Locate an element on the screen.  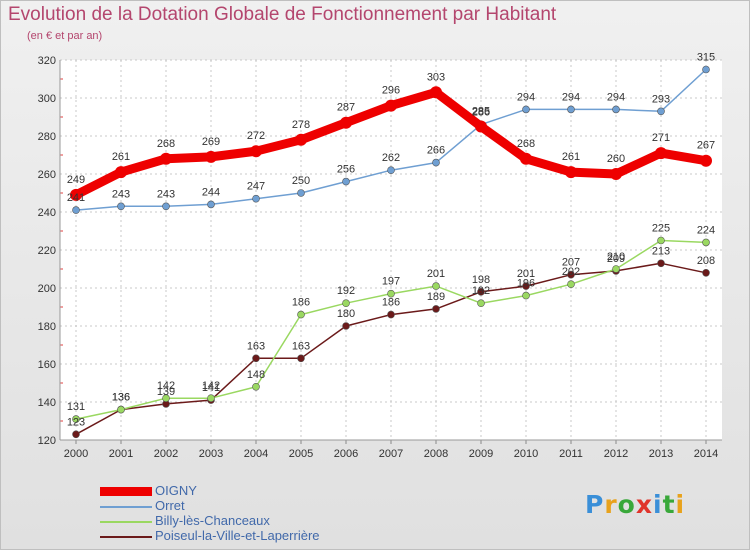
x-tick-label: 2011 is located at coordinates (571, 454).